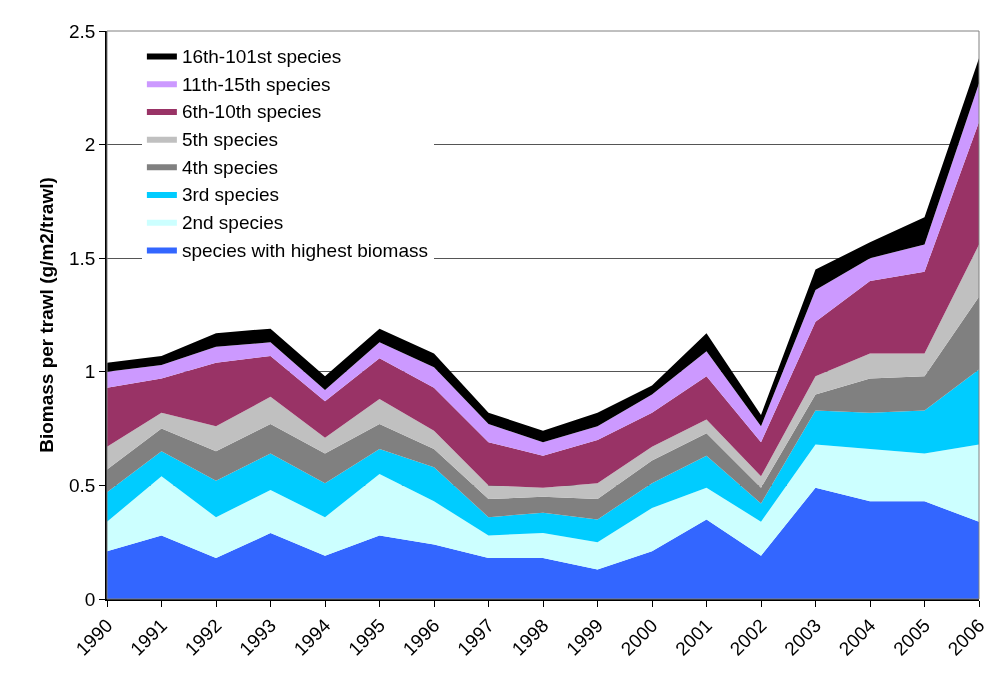 This screenshot has width=1001, height=696. I want to click on legend-label: 2nd species, so click(232, 223).